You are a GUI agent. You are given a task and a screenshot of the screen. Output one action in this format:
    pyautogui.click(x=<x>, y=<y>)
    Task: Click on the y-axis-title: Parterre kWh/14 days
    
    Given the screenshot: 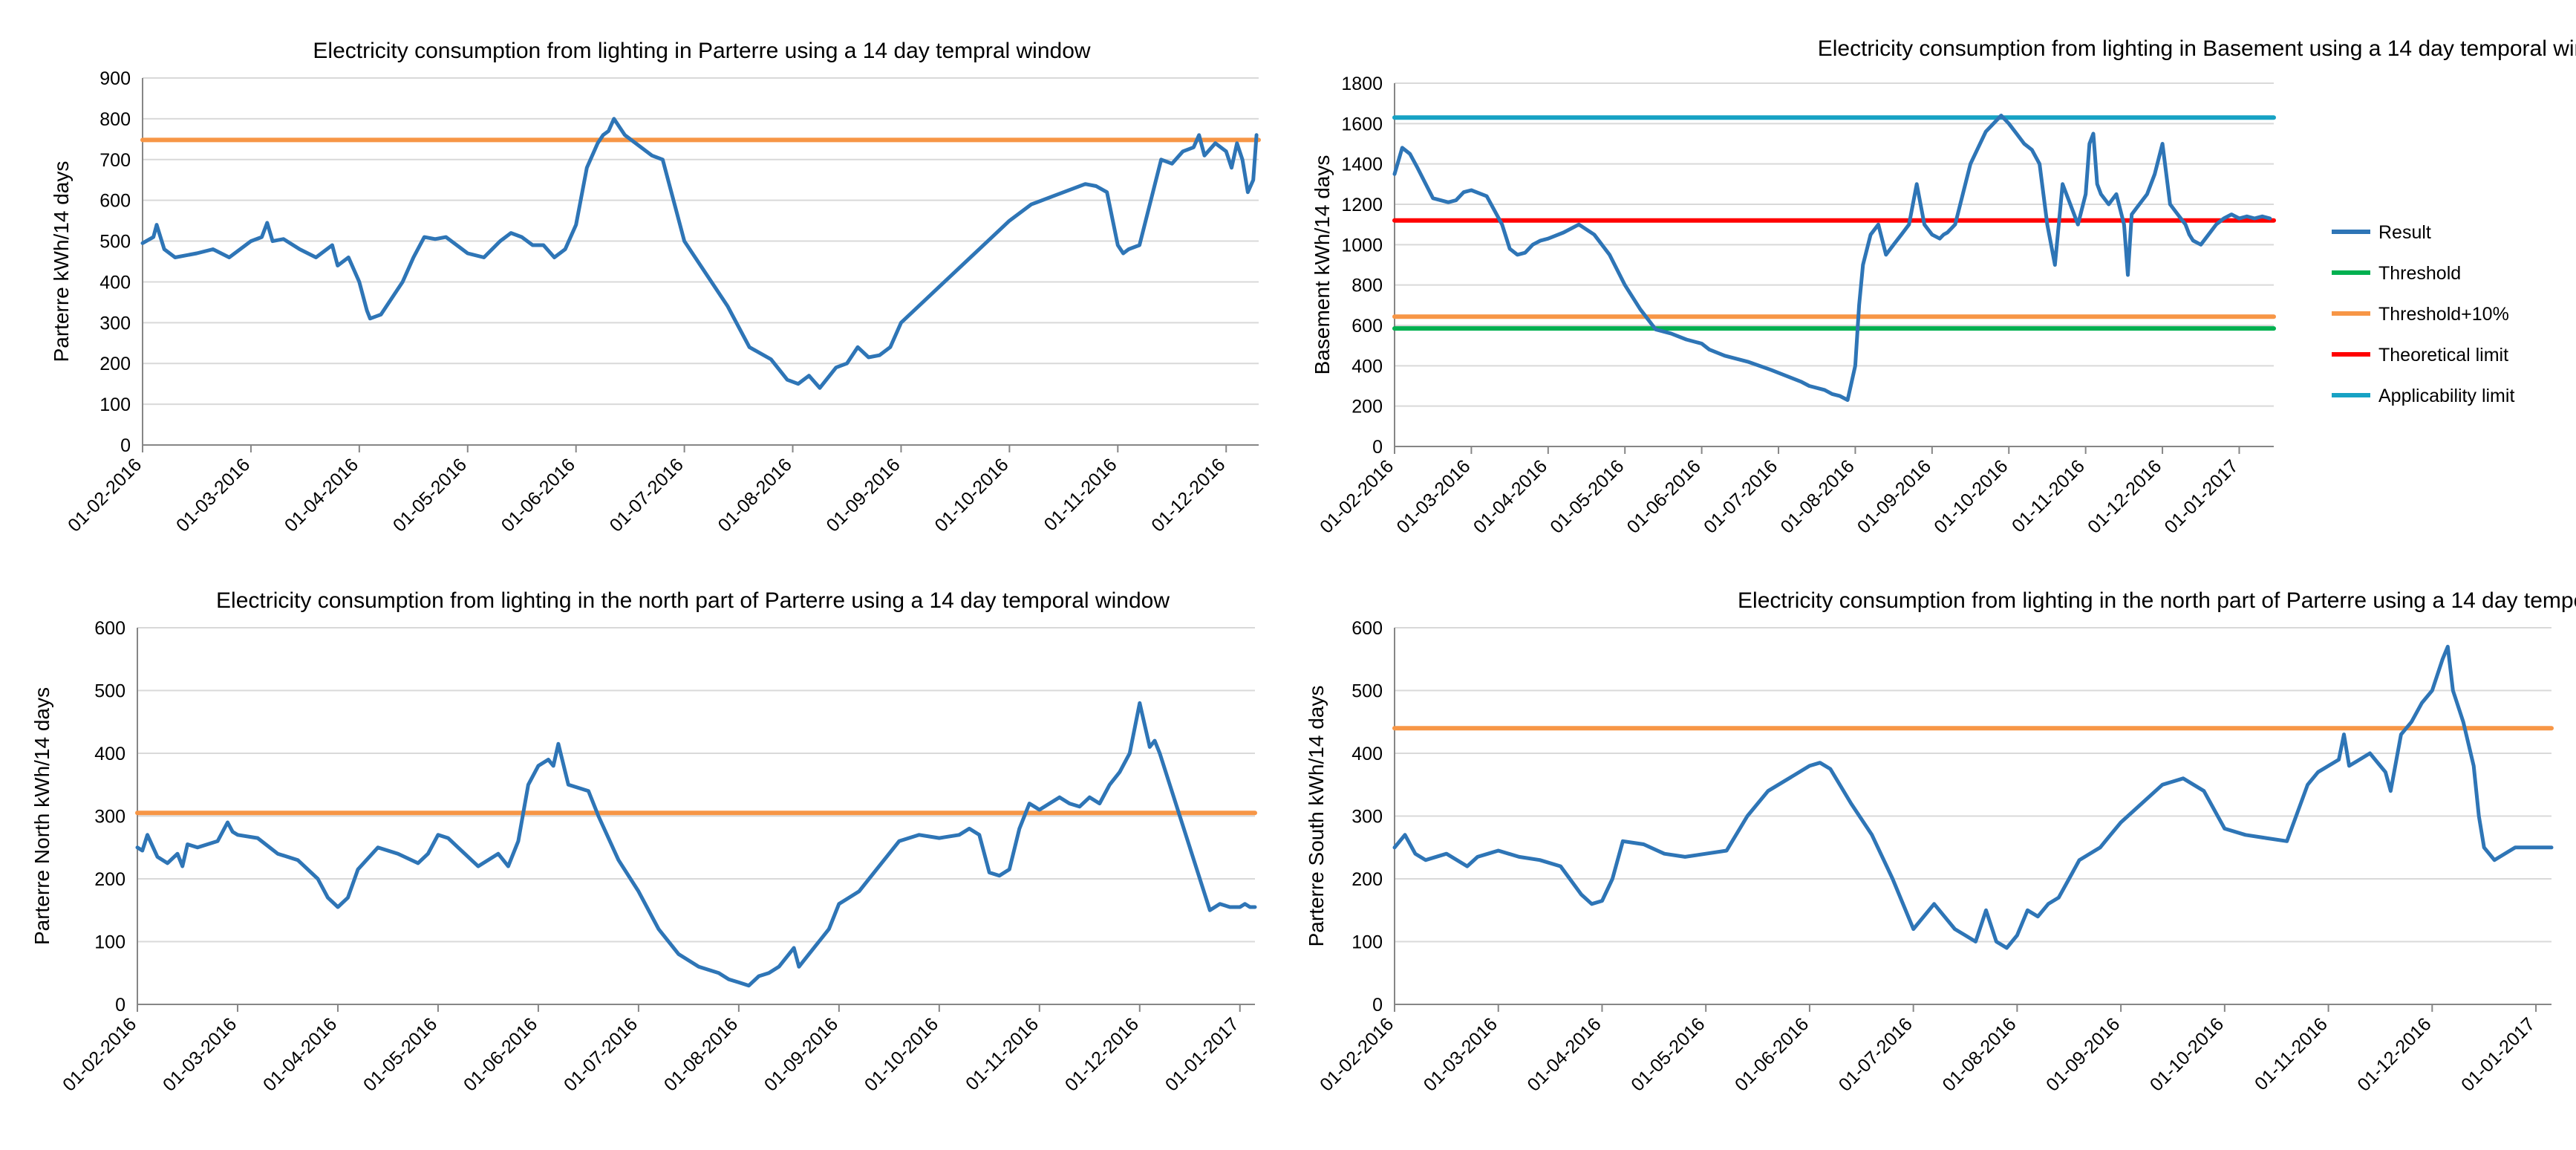 What is the action you would take?
    pyautogui.click(x=61, y=262)
    